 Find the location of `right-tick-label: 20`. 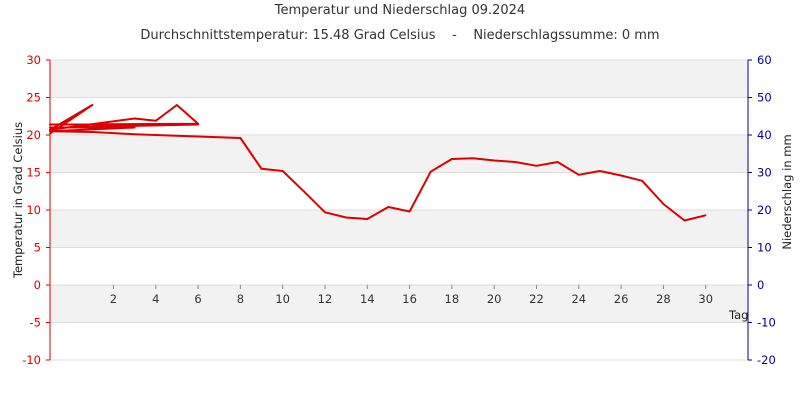

right-tick-label: 20 is located at coordinates (764, 210).